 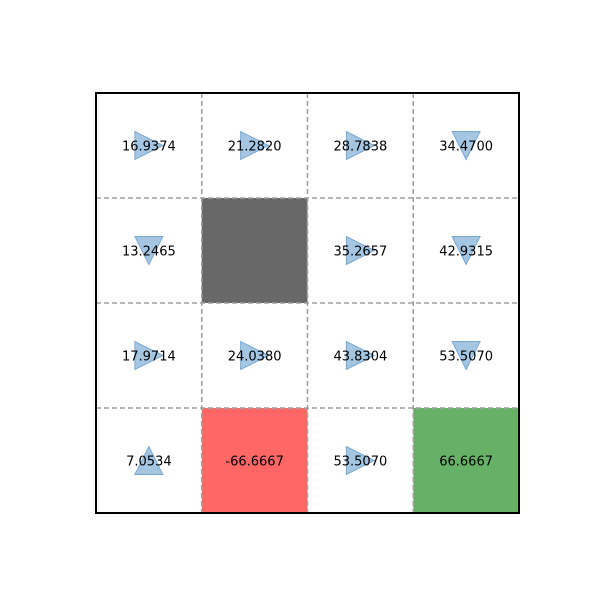 I want to click on cell-value-label: 24.0380, so click(x=255, y=357).